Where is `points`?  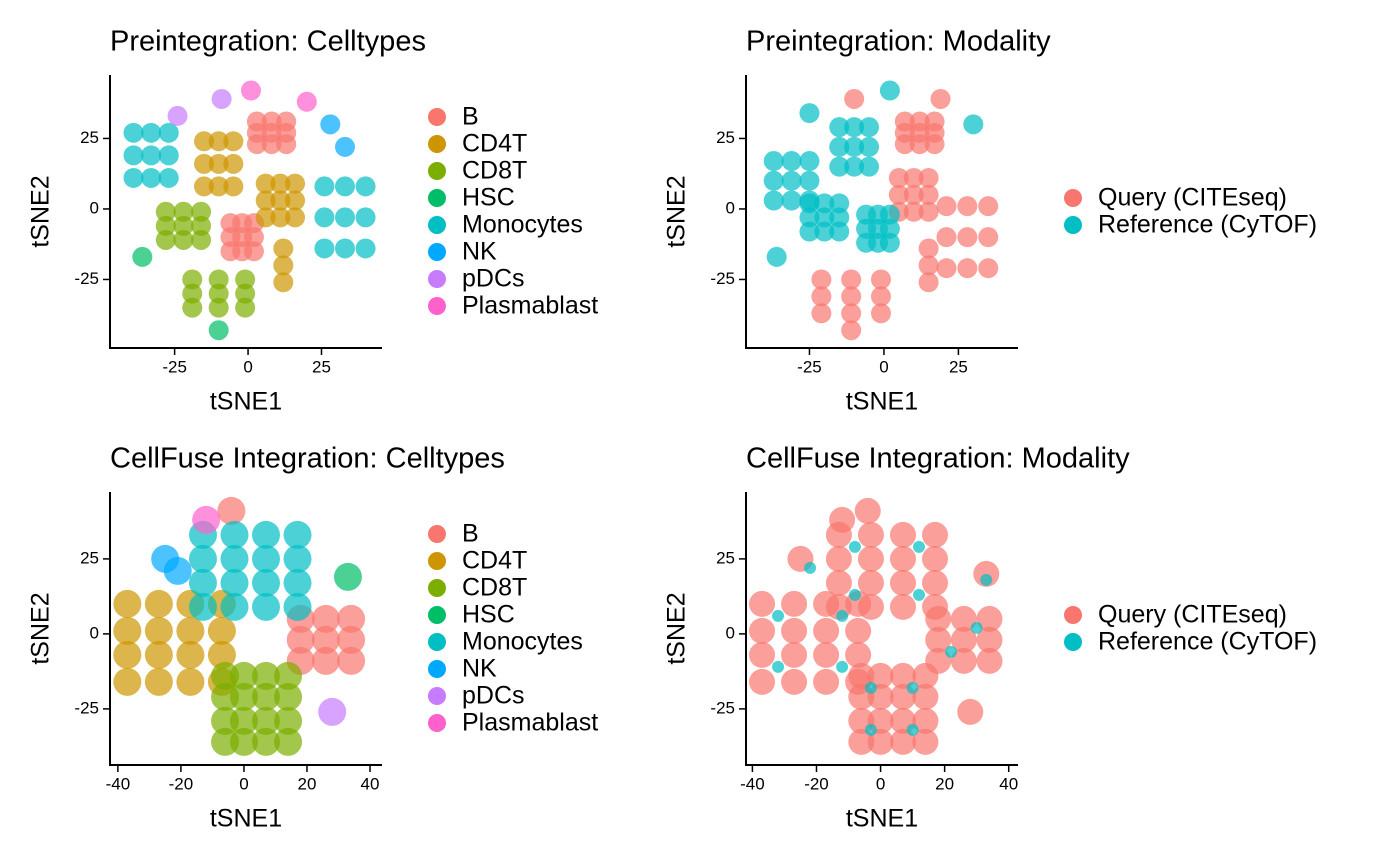
points is located at coordinates (881, 210).